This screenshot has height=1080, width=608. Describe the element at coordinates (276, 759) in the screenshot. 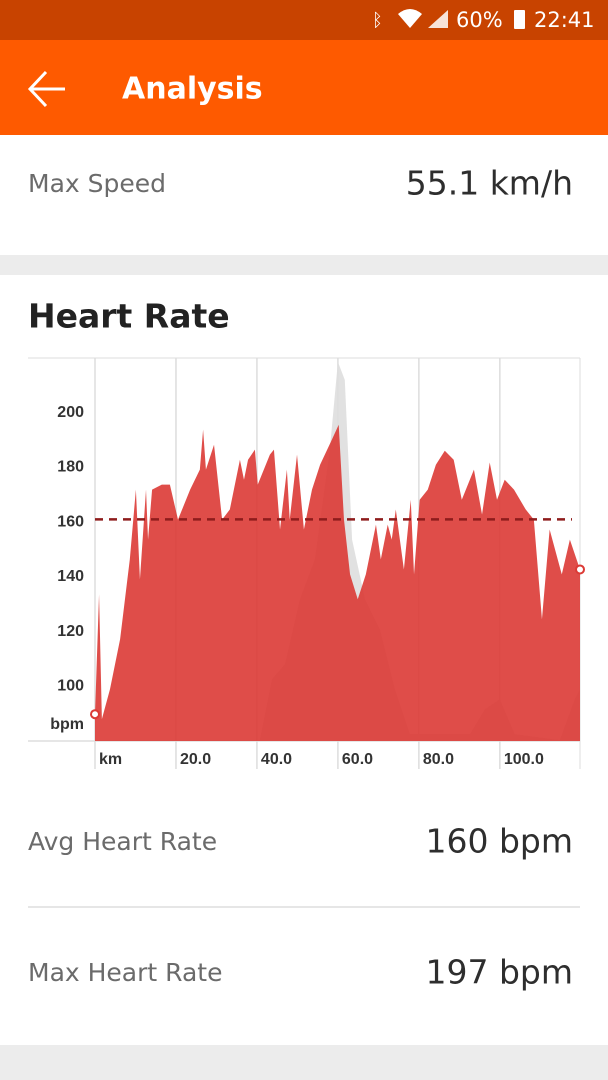

I see `x-tick-label: 40.0` at that location.